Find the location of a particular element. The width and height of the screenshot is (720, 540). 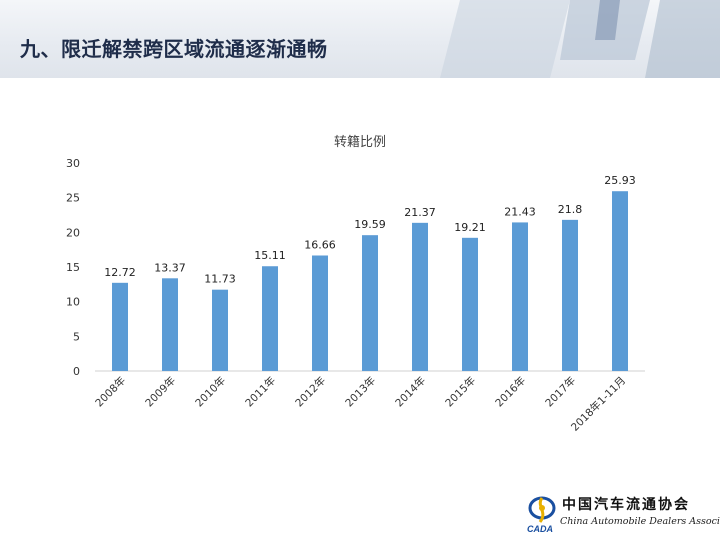

category-label: 2012年 is located at coordinates (311, 392).